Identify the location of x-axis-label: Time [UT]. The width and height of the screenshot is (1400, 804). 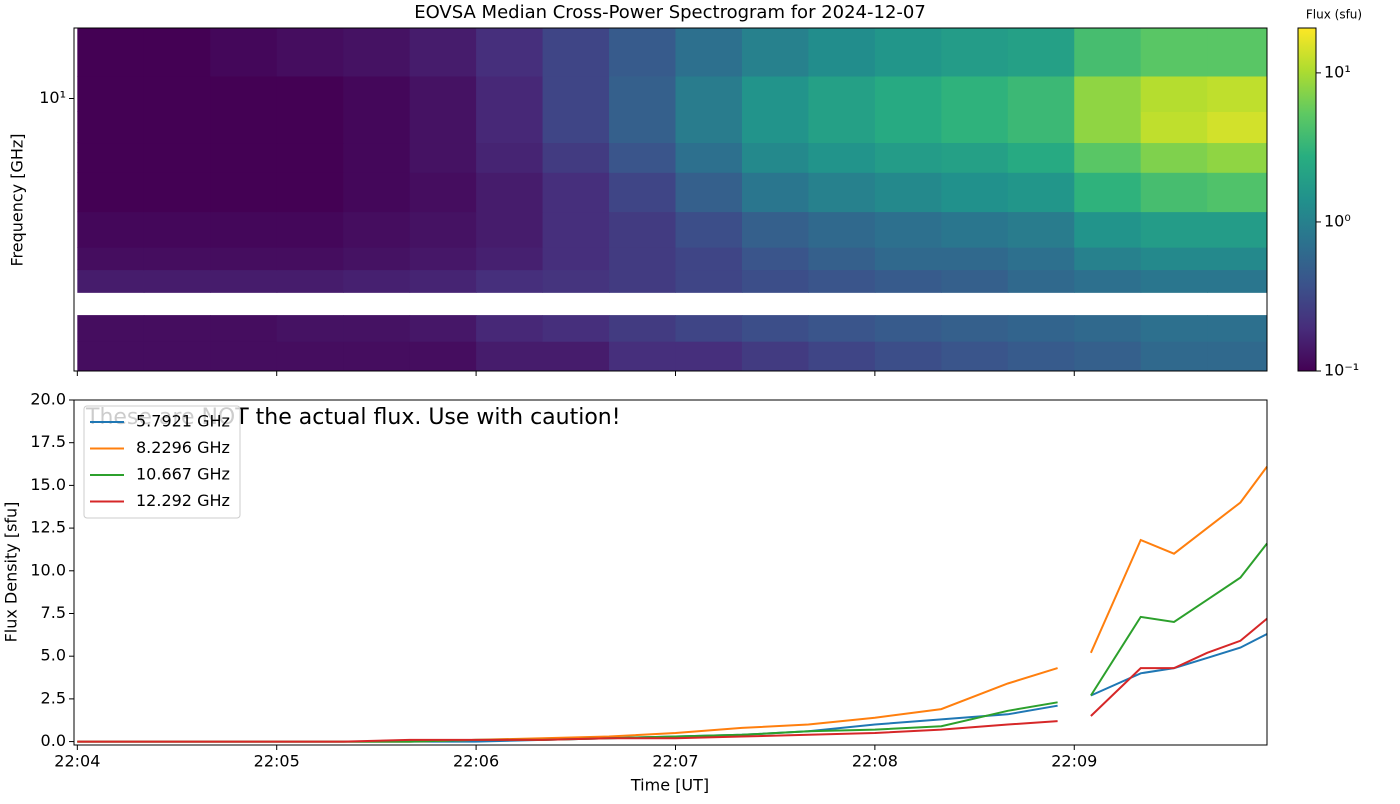
(669, 785).